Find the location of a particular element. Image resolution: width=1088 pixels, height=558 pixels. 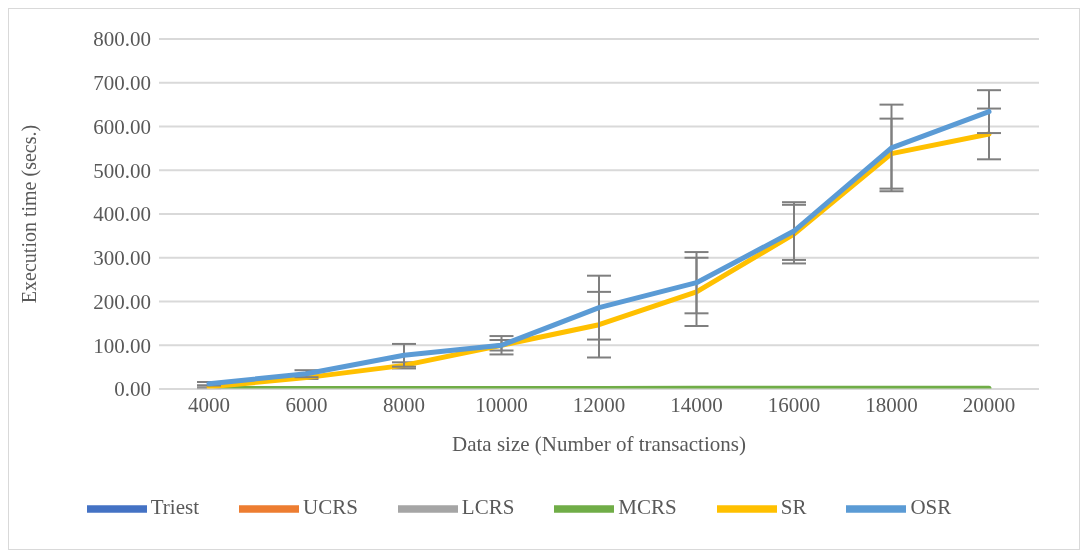

x-tick-label: 20000 is located at coordinates (989, 404).